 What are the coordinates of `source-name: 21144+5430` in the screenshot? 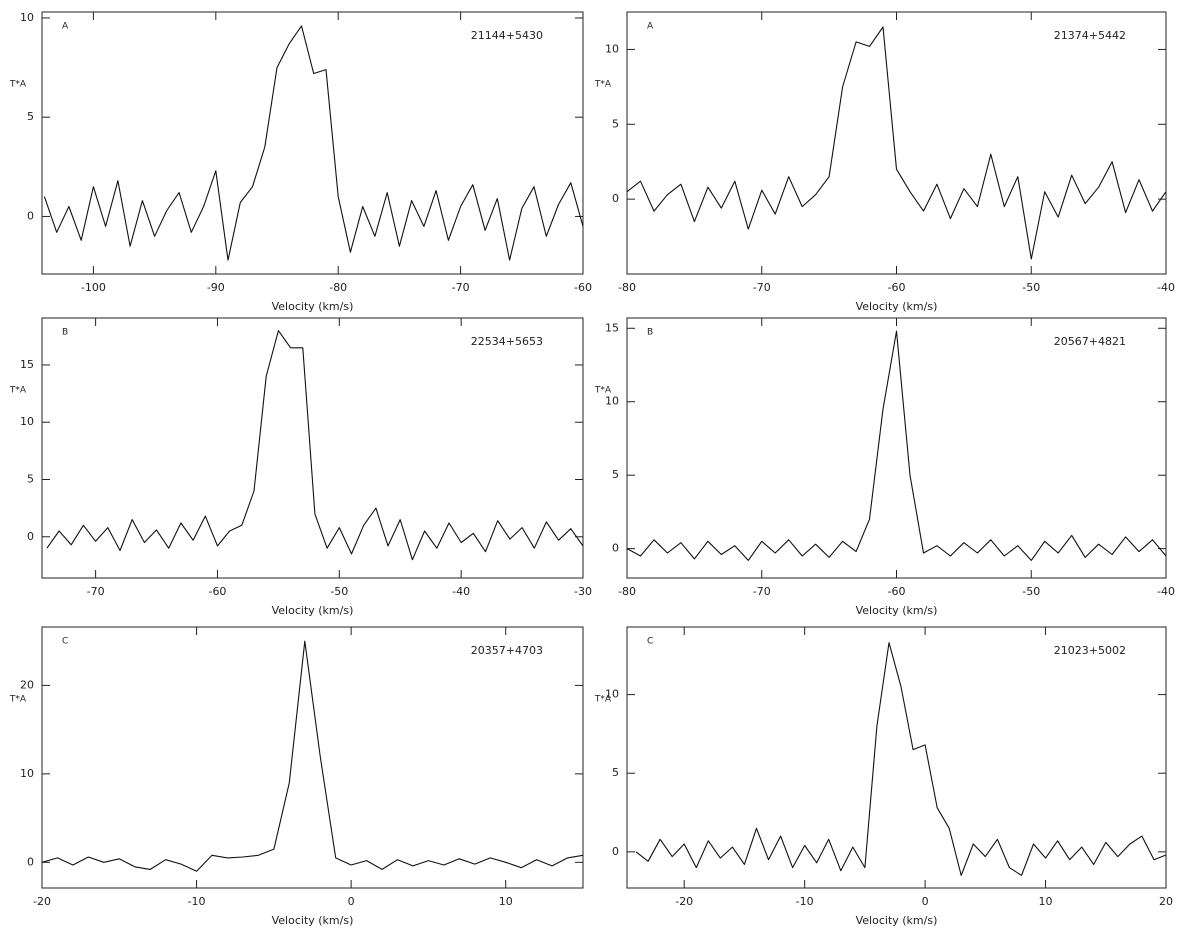 It's located at (507, 35).